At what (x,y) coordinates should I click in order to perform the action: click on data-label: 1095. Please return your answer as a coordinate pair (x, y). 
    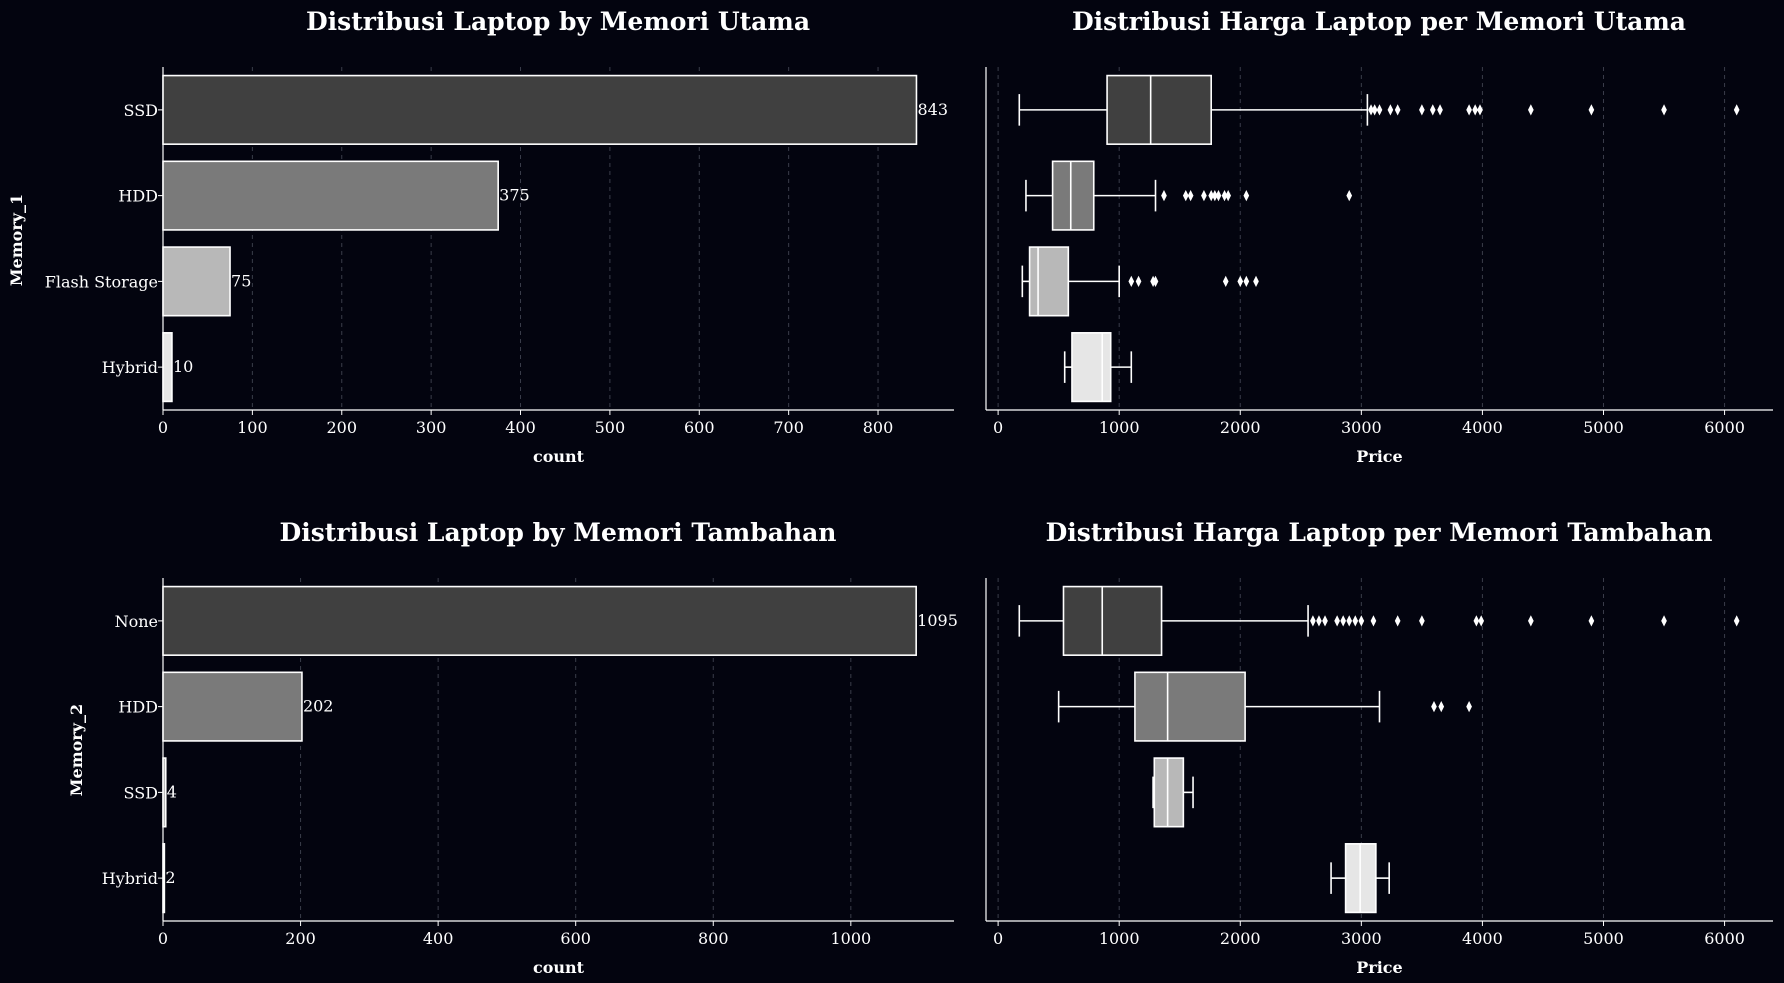
    Looking at the image, I should click on (937, 620).